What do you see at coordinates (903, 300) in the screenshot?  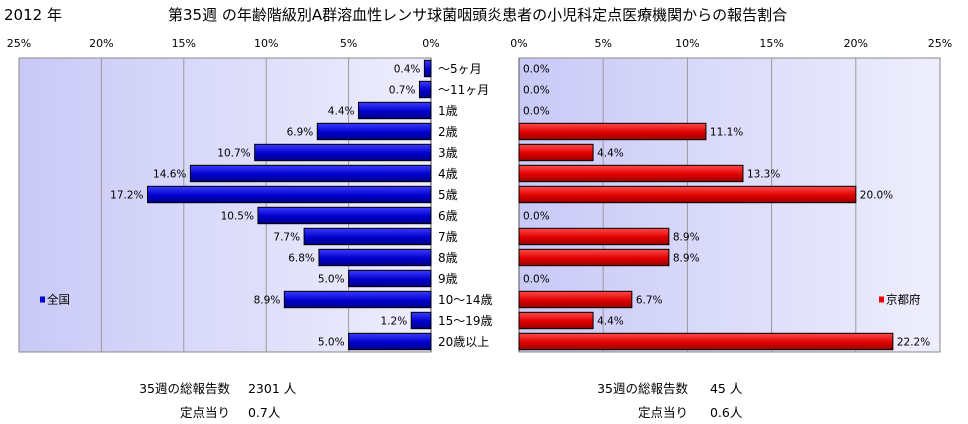 I see `legend-label-kyoto: 京都府` at bounding box center [903, 300].